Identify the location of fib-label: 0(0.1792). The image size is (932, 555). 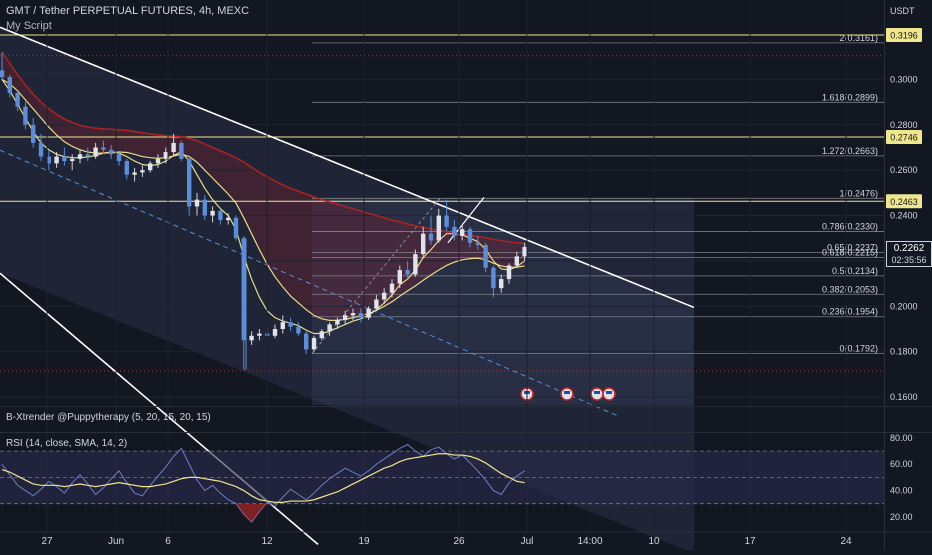
(858, 348).